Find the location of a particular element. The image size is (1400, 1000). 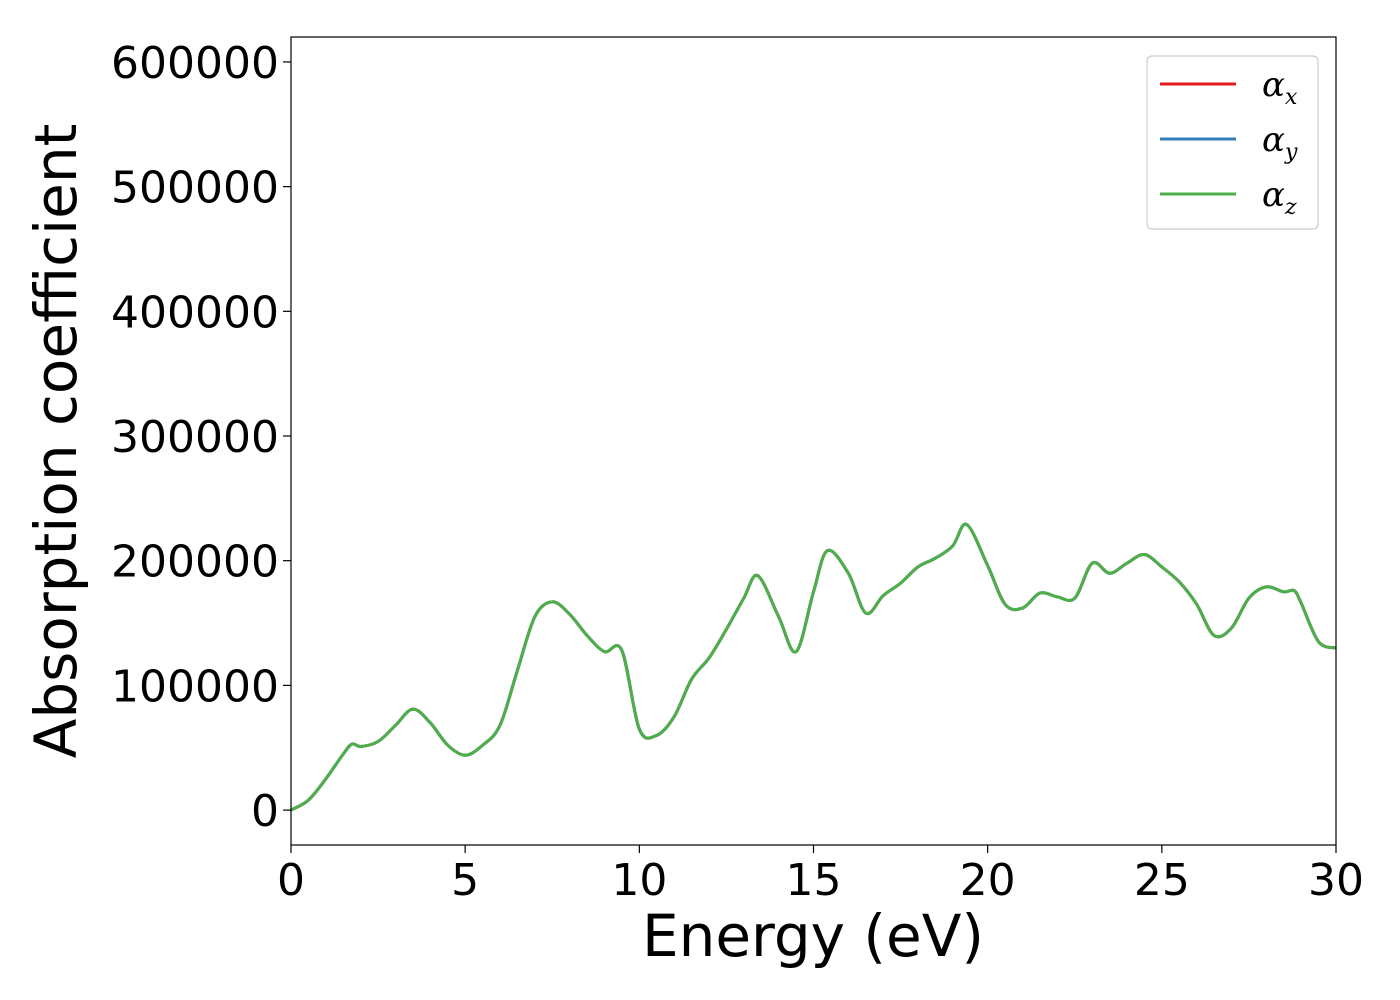

y-axis-ticks: 0 100000 200000 300000 400000 500000 600000 is located at coordinates (201, 437).